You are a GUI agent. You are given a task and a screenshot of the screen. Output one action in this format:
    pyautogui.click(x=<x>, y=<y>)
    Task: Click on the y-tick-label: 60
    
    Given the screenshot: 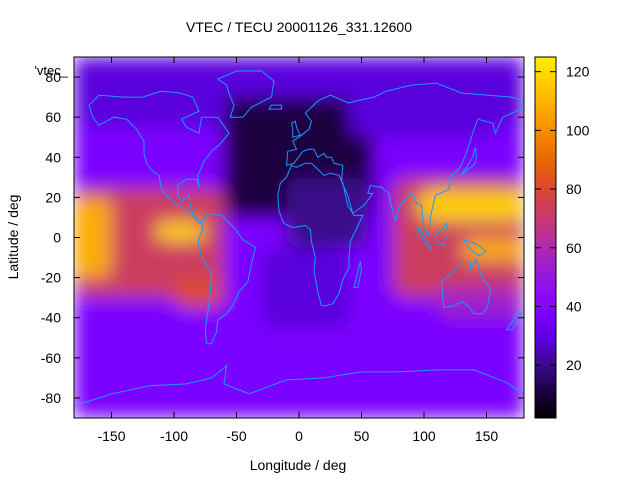 What is the action you would take?
    pyautogui.click(x=53, y=117)
    